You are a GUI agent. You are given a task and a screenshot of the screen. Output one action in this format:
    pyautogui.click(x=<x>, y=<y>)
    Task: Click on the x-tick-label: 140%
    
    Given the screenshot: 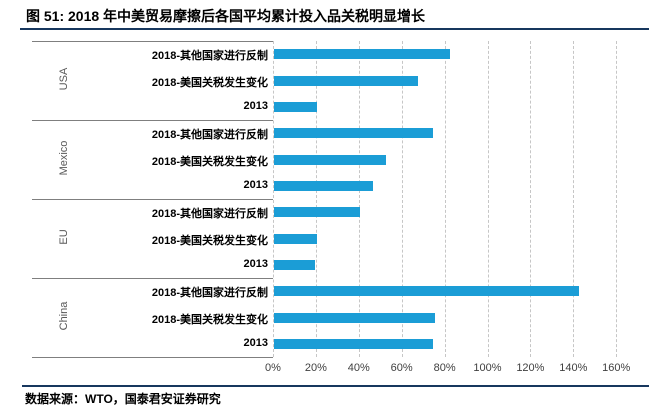 What is the action you would take?
    pyautogui.click(x=573, y=368)
    